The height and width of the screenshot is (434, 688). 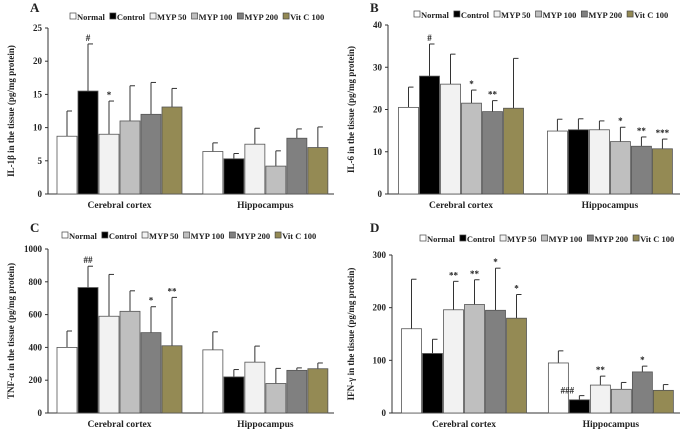 What do you see at coordinates (475, 15) in the screenshot?
I see `legend-label: Control` at bounding box center [475, 15].